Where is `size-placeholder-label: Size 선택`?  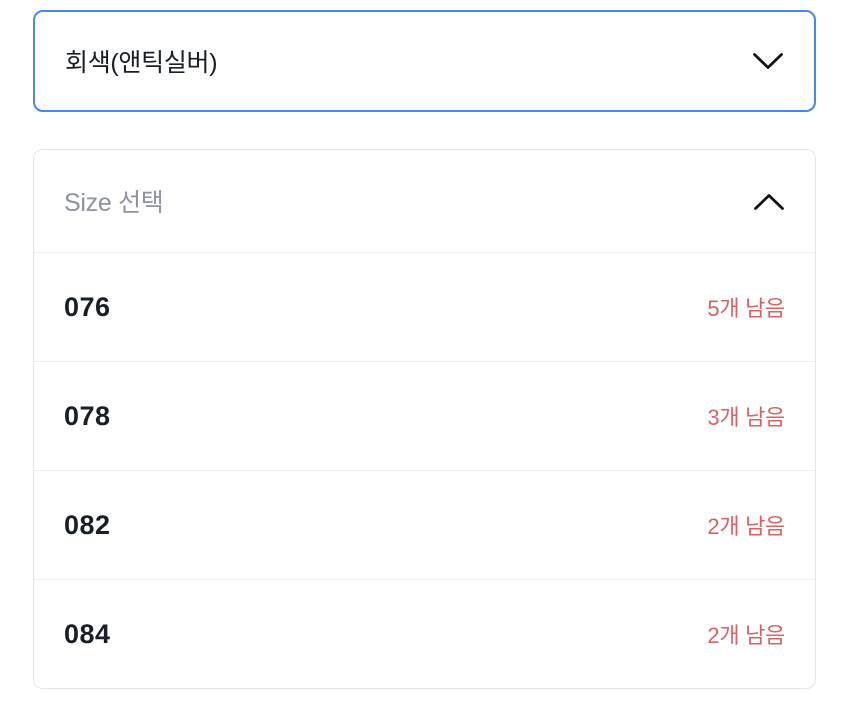 size-placeholder-label: Size 선택 is located at coordinates (114, 203).